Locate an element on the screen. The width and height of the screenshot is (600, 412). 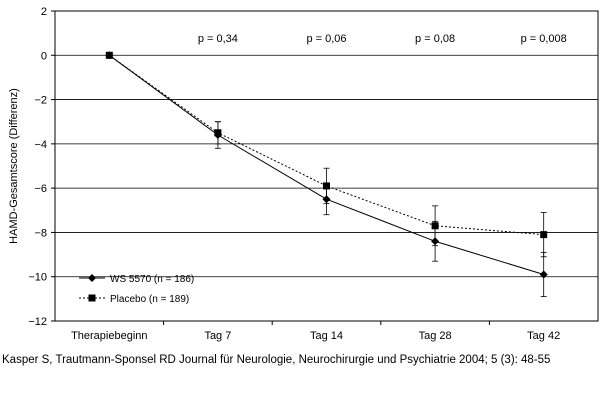
legend: WS 5570 (n = 186) Placebo (n = 189) is located at coordinates (136, 289).